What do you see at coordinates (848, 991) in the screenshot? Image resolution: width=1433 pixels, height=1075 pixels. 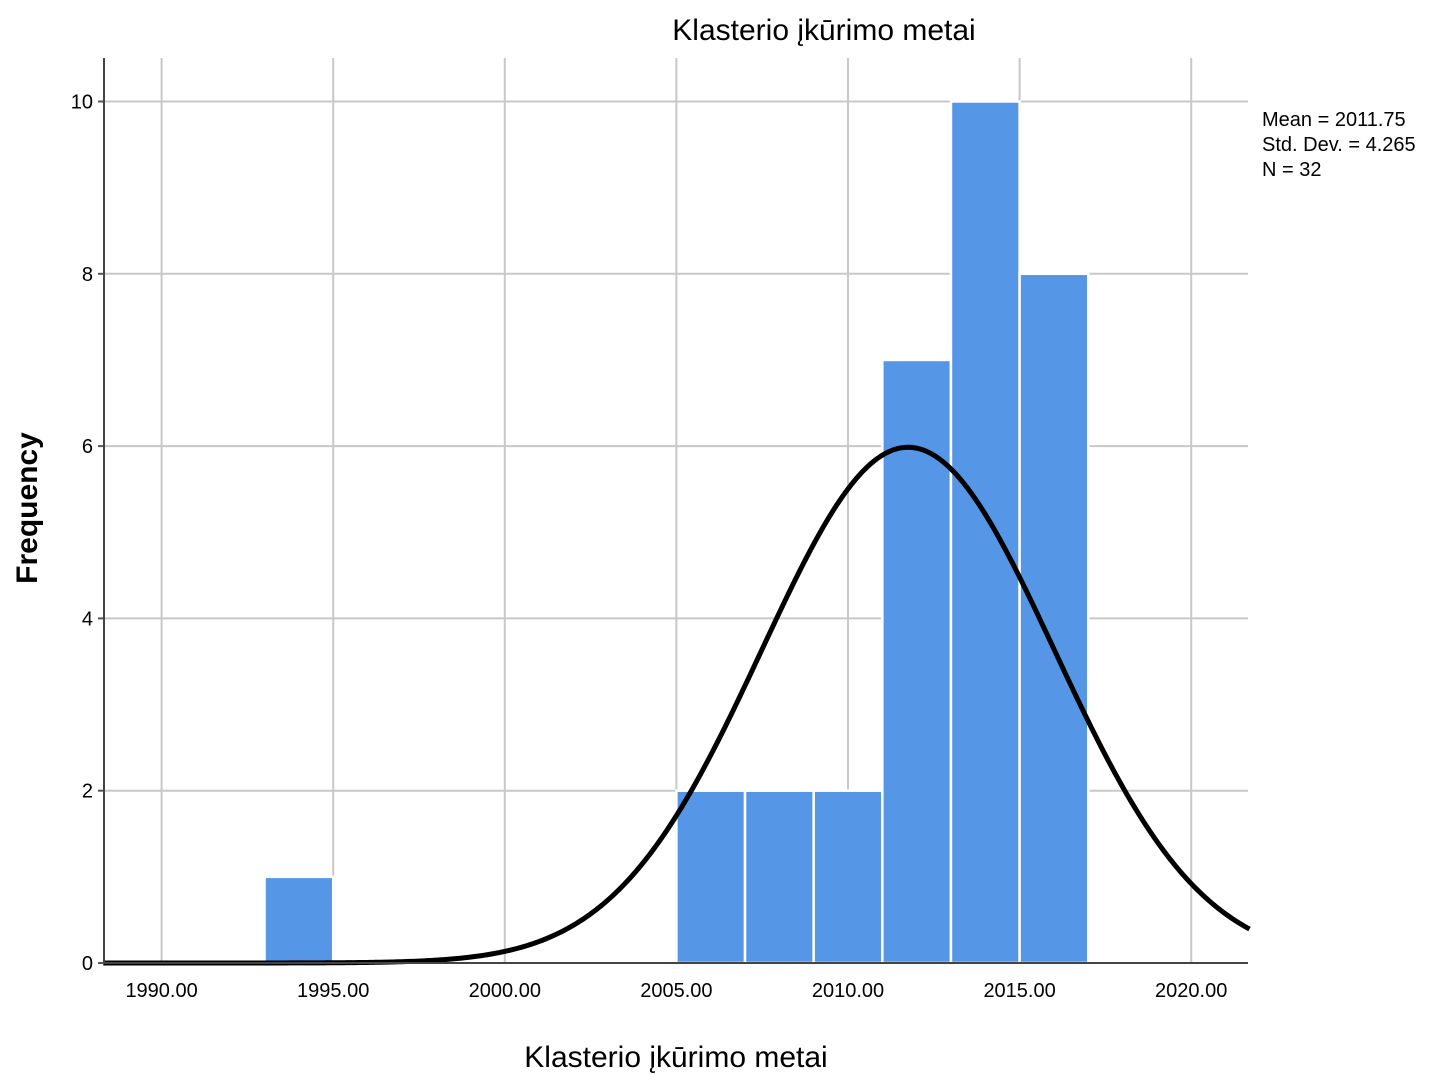 I see `x-tick-label: 2010.00` at bounding box center [848, 991].